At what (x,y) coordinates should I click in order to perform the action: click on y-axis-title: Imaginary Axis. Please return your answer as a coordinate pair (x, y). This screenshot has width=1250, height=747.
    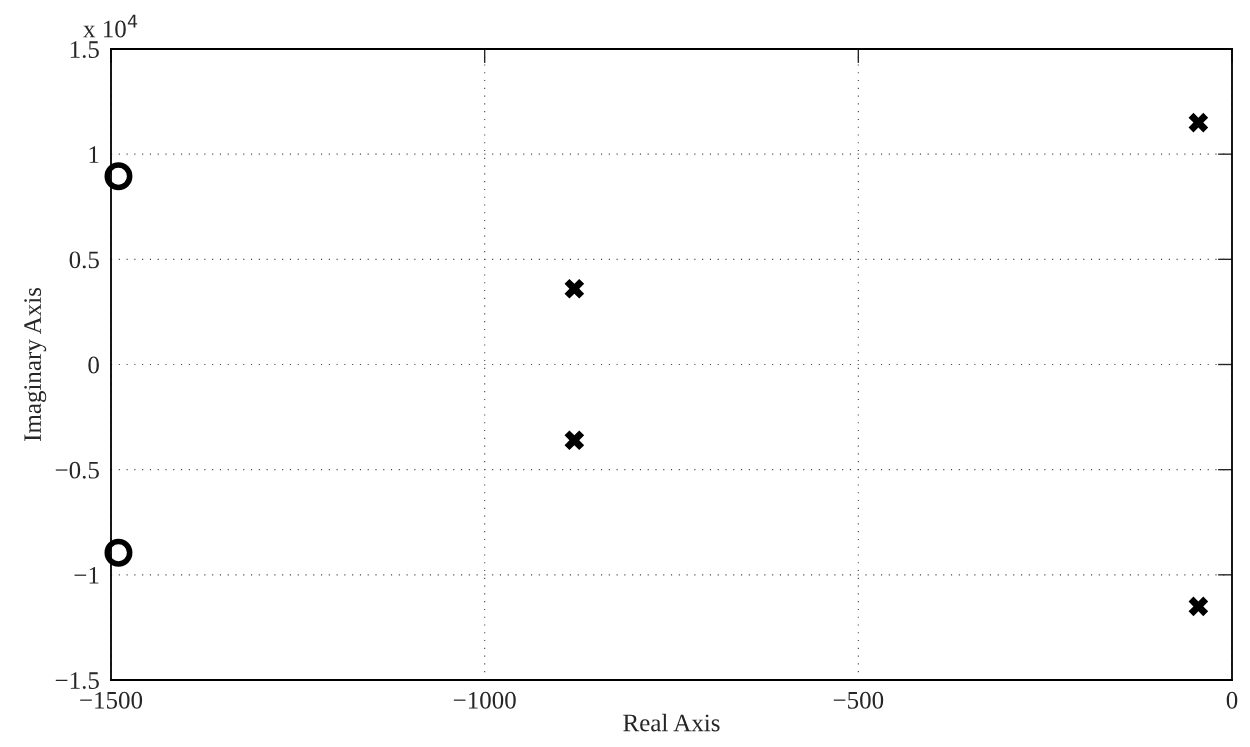
    Looking at the image, I should click on (35, 364).